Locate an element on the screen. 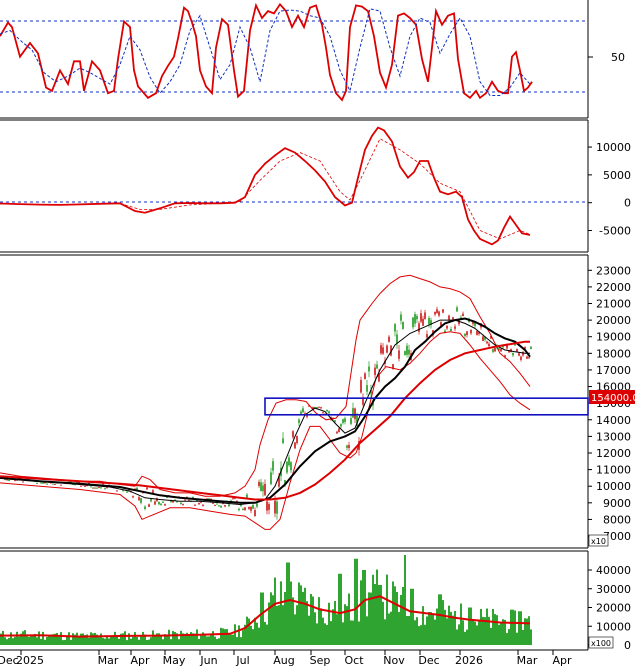 Image resolution: width=635 pixels, height=666 pixels. x-tick-label: Apr is located at coordinates (140, 660).